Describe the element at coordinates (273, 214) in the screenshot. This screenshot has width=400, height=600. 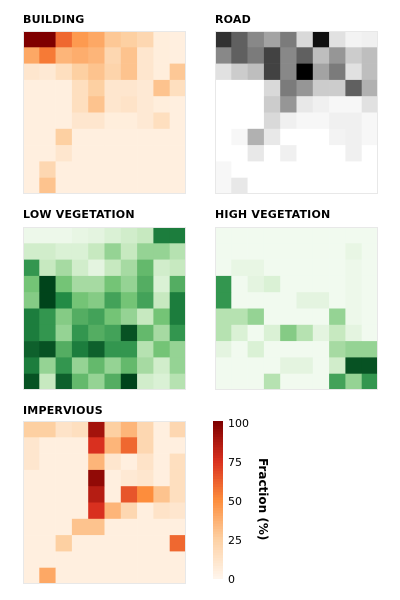
I see `panel-title-high-vegetation: HIGH VEGETATION` at that location.